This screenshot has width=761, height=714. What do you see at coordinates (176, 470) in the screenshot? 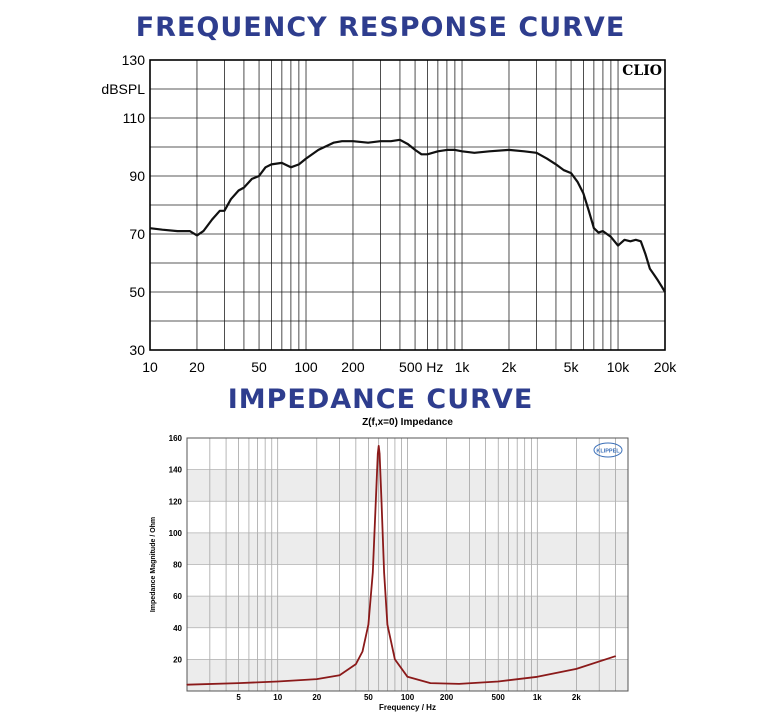
I see `imp-y-tick-label: 140` at bounding box center [176, 470].